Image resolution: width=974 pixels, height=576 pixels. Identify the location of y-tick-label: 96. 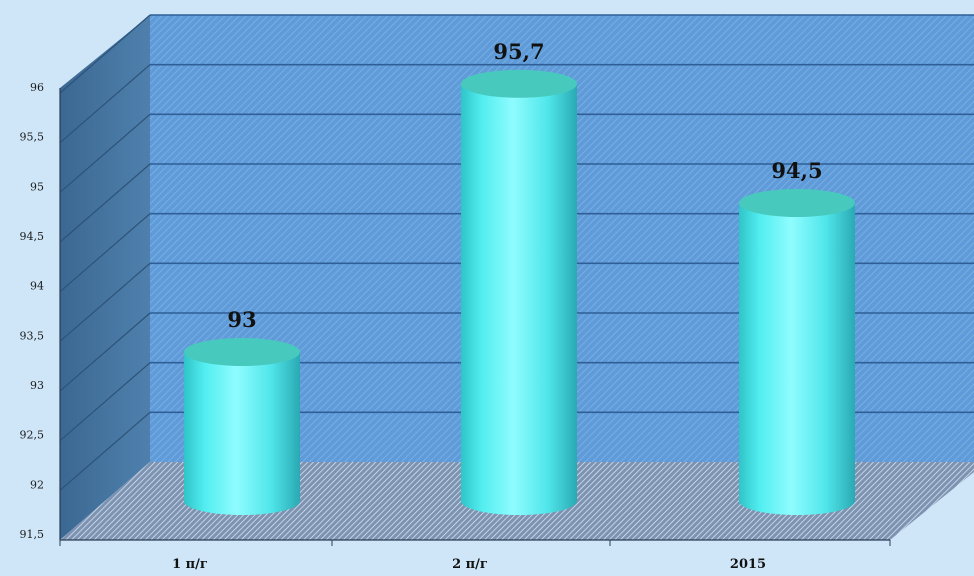
(37, 87).